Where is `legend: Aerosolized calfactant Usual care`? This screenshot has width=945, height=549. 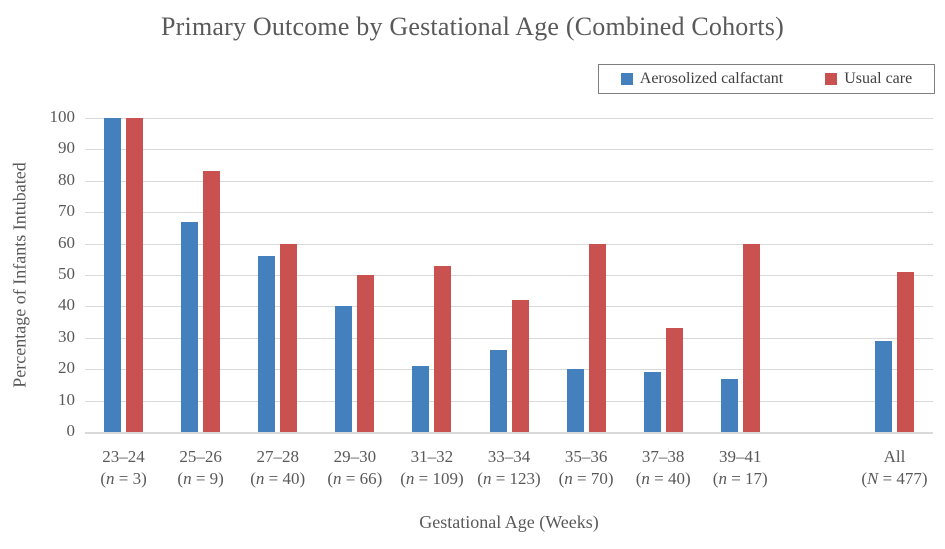 legend: Aerosolized calfactant Usual care is located at coordinates (766, 79).